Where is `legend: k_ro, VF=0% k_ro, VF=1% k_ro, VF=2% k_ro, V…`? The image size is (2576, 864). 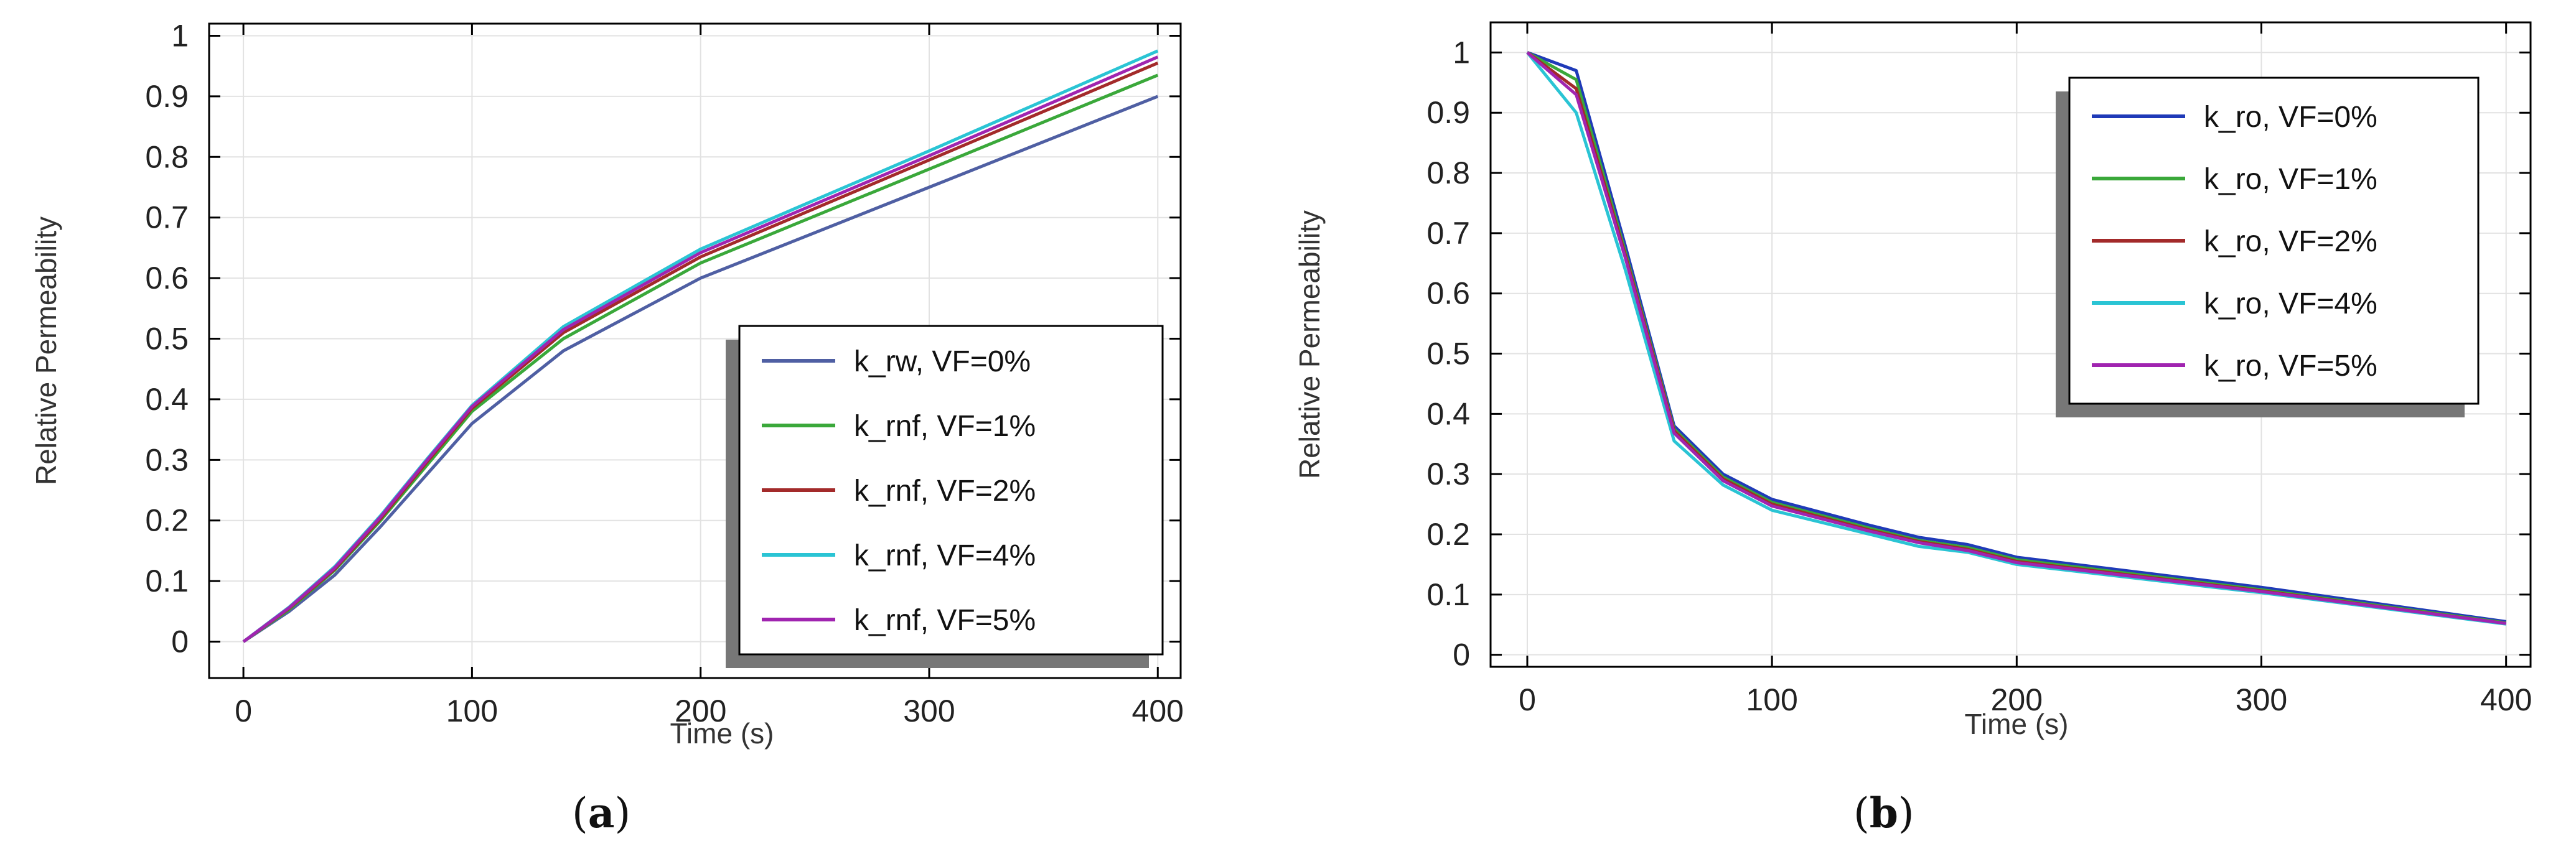
legend: k_ro, VF=0% k_ro, VF=1% k_ro, VF=2% k_ro, V… is located at coordinates (2268, 247).